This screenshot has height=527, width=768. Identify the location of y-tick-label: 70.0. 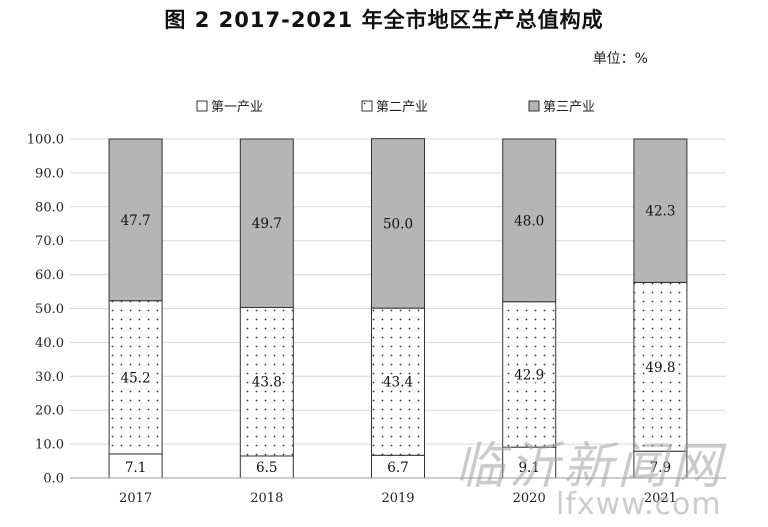
(49, 241).